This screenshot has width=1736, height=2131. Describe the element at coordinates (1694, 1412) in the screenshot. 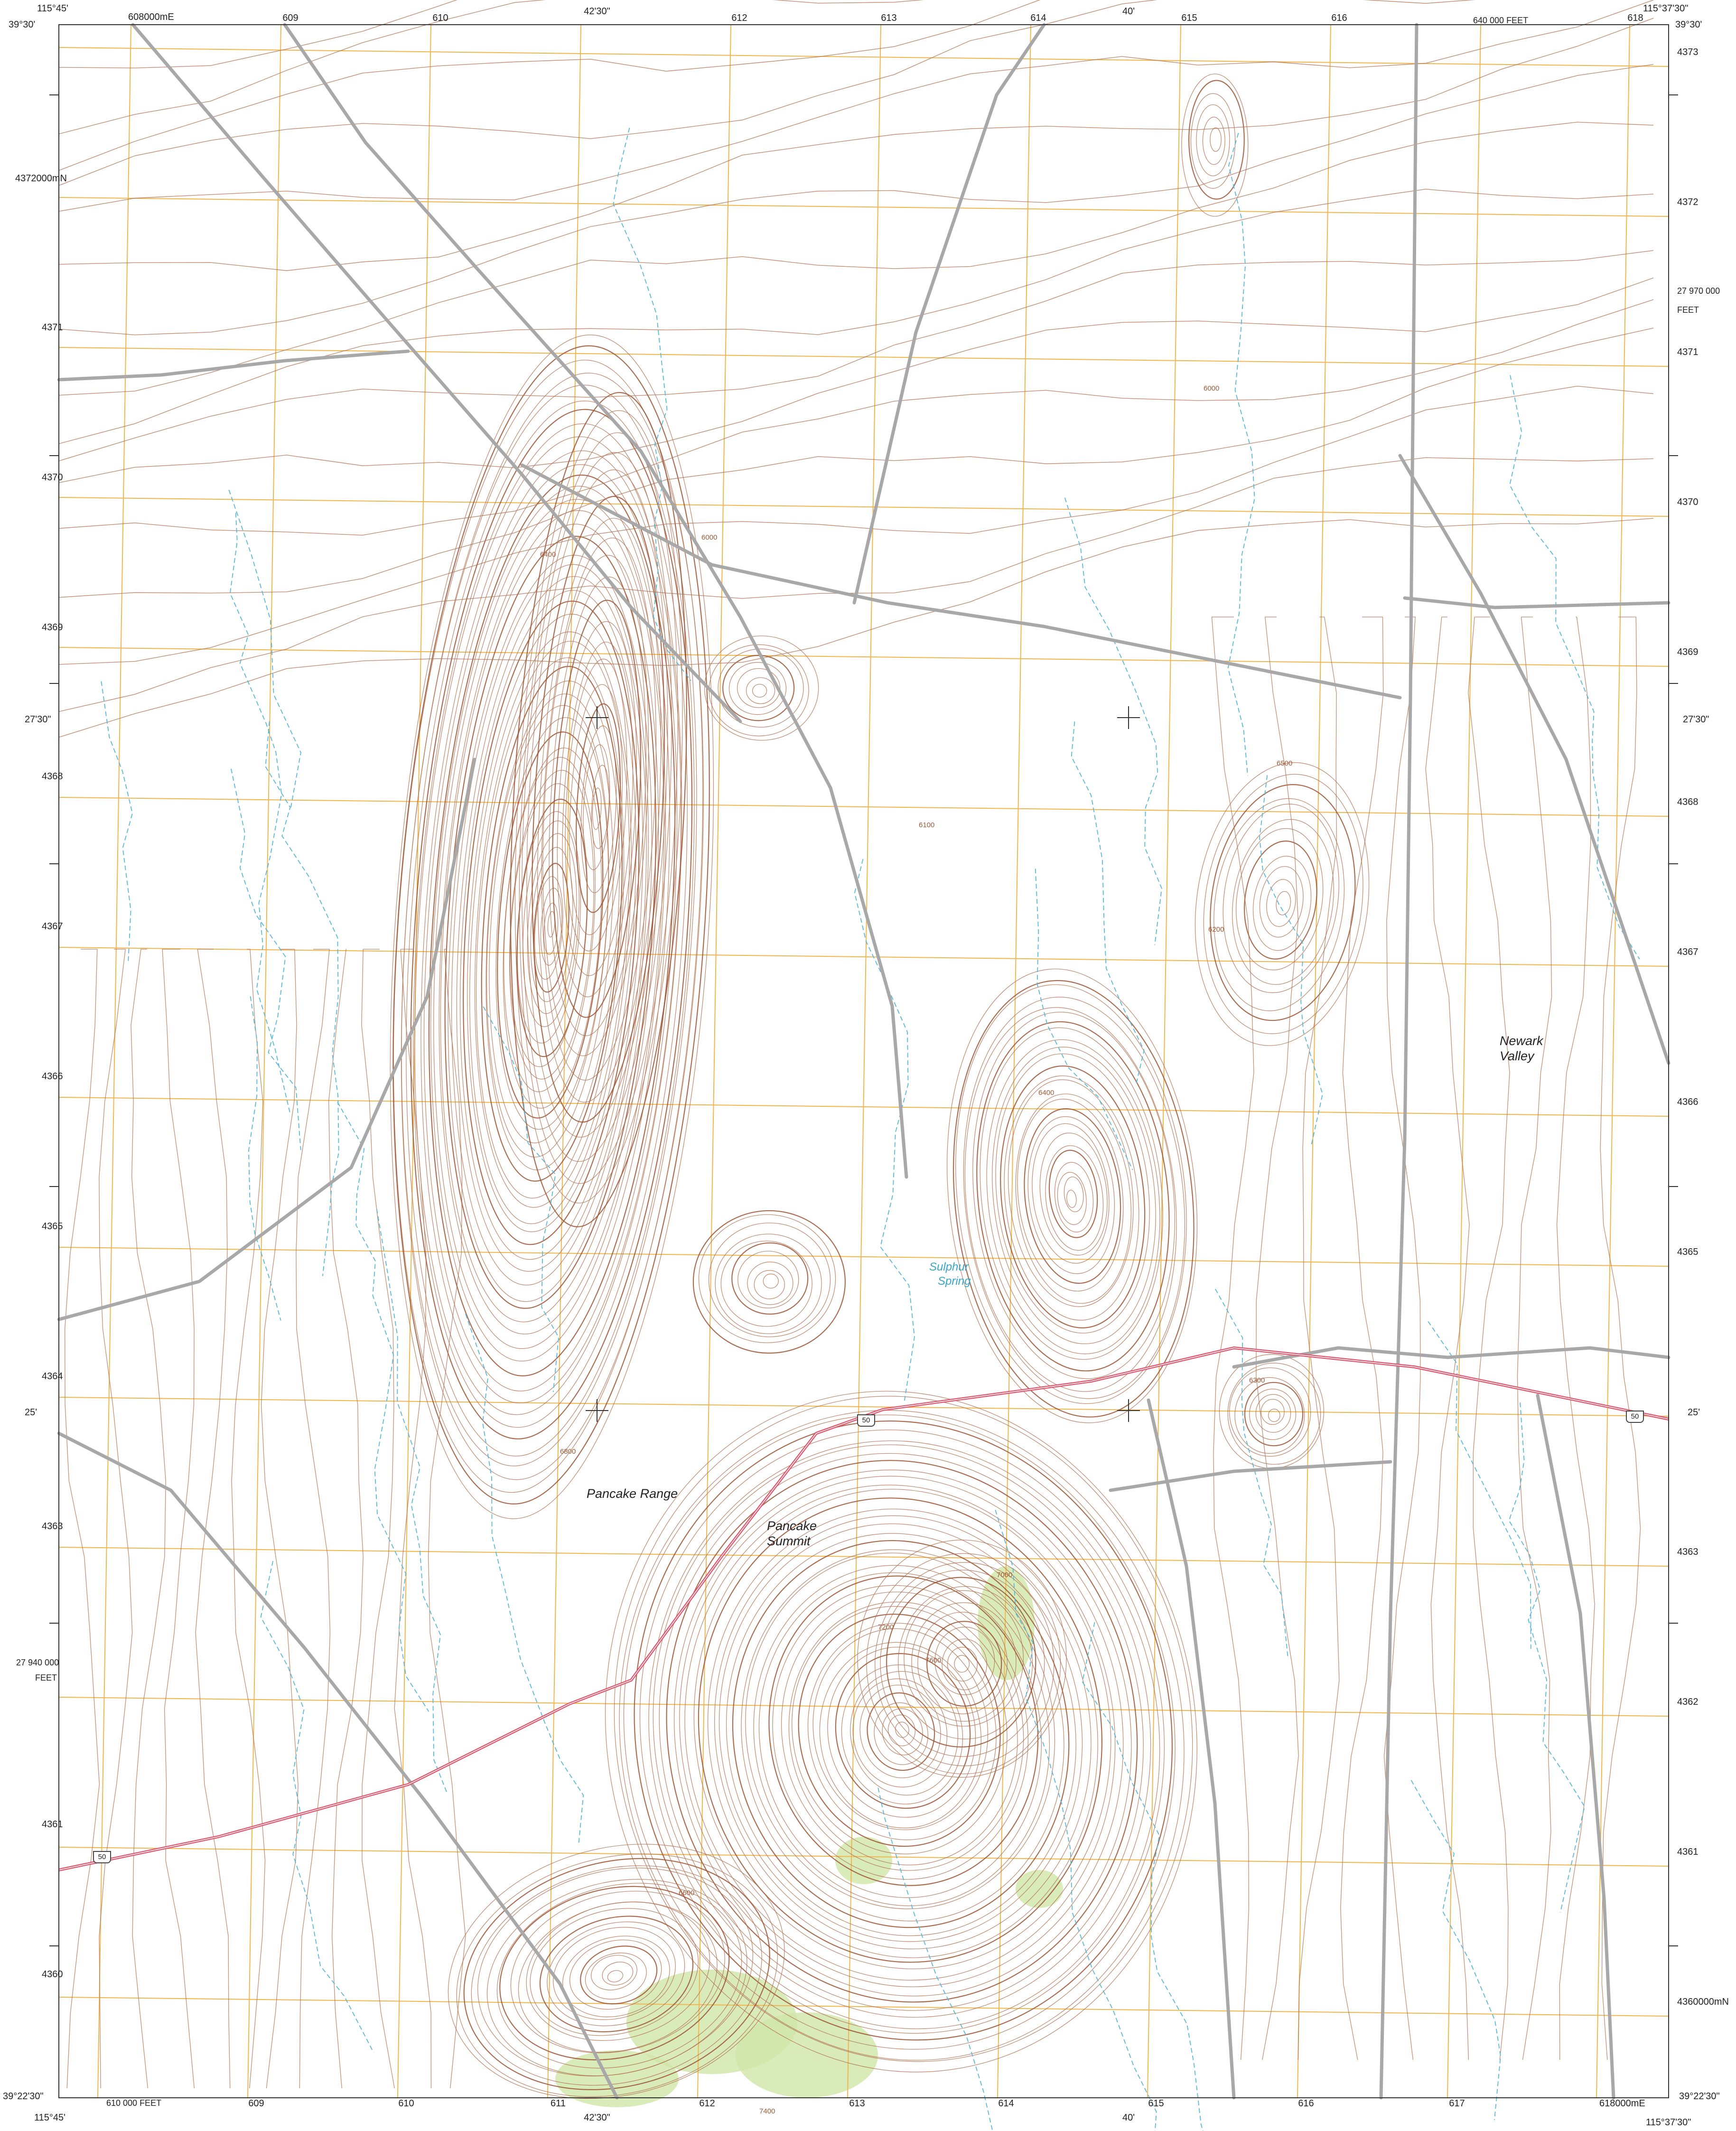

I see `right-latitude-25: 25'` at that location.